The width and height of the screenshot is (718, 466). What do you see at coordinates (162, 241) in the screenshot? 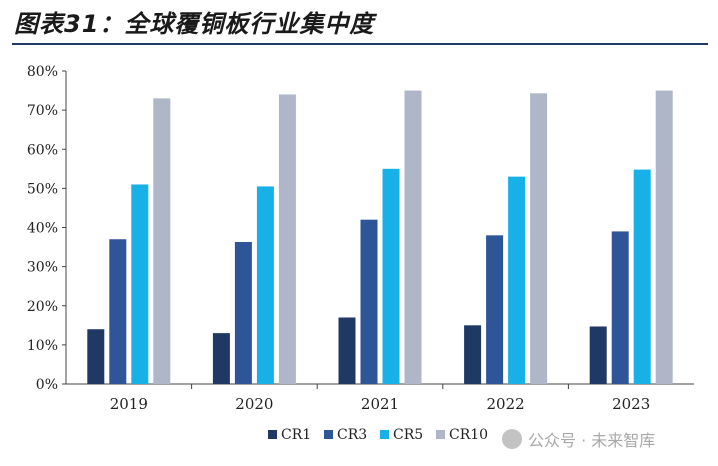
I see `bar-cr10-2019` at bounding box center [162, 241].